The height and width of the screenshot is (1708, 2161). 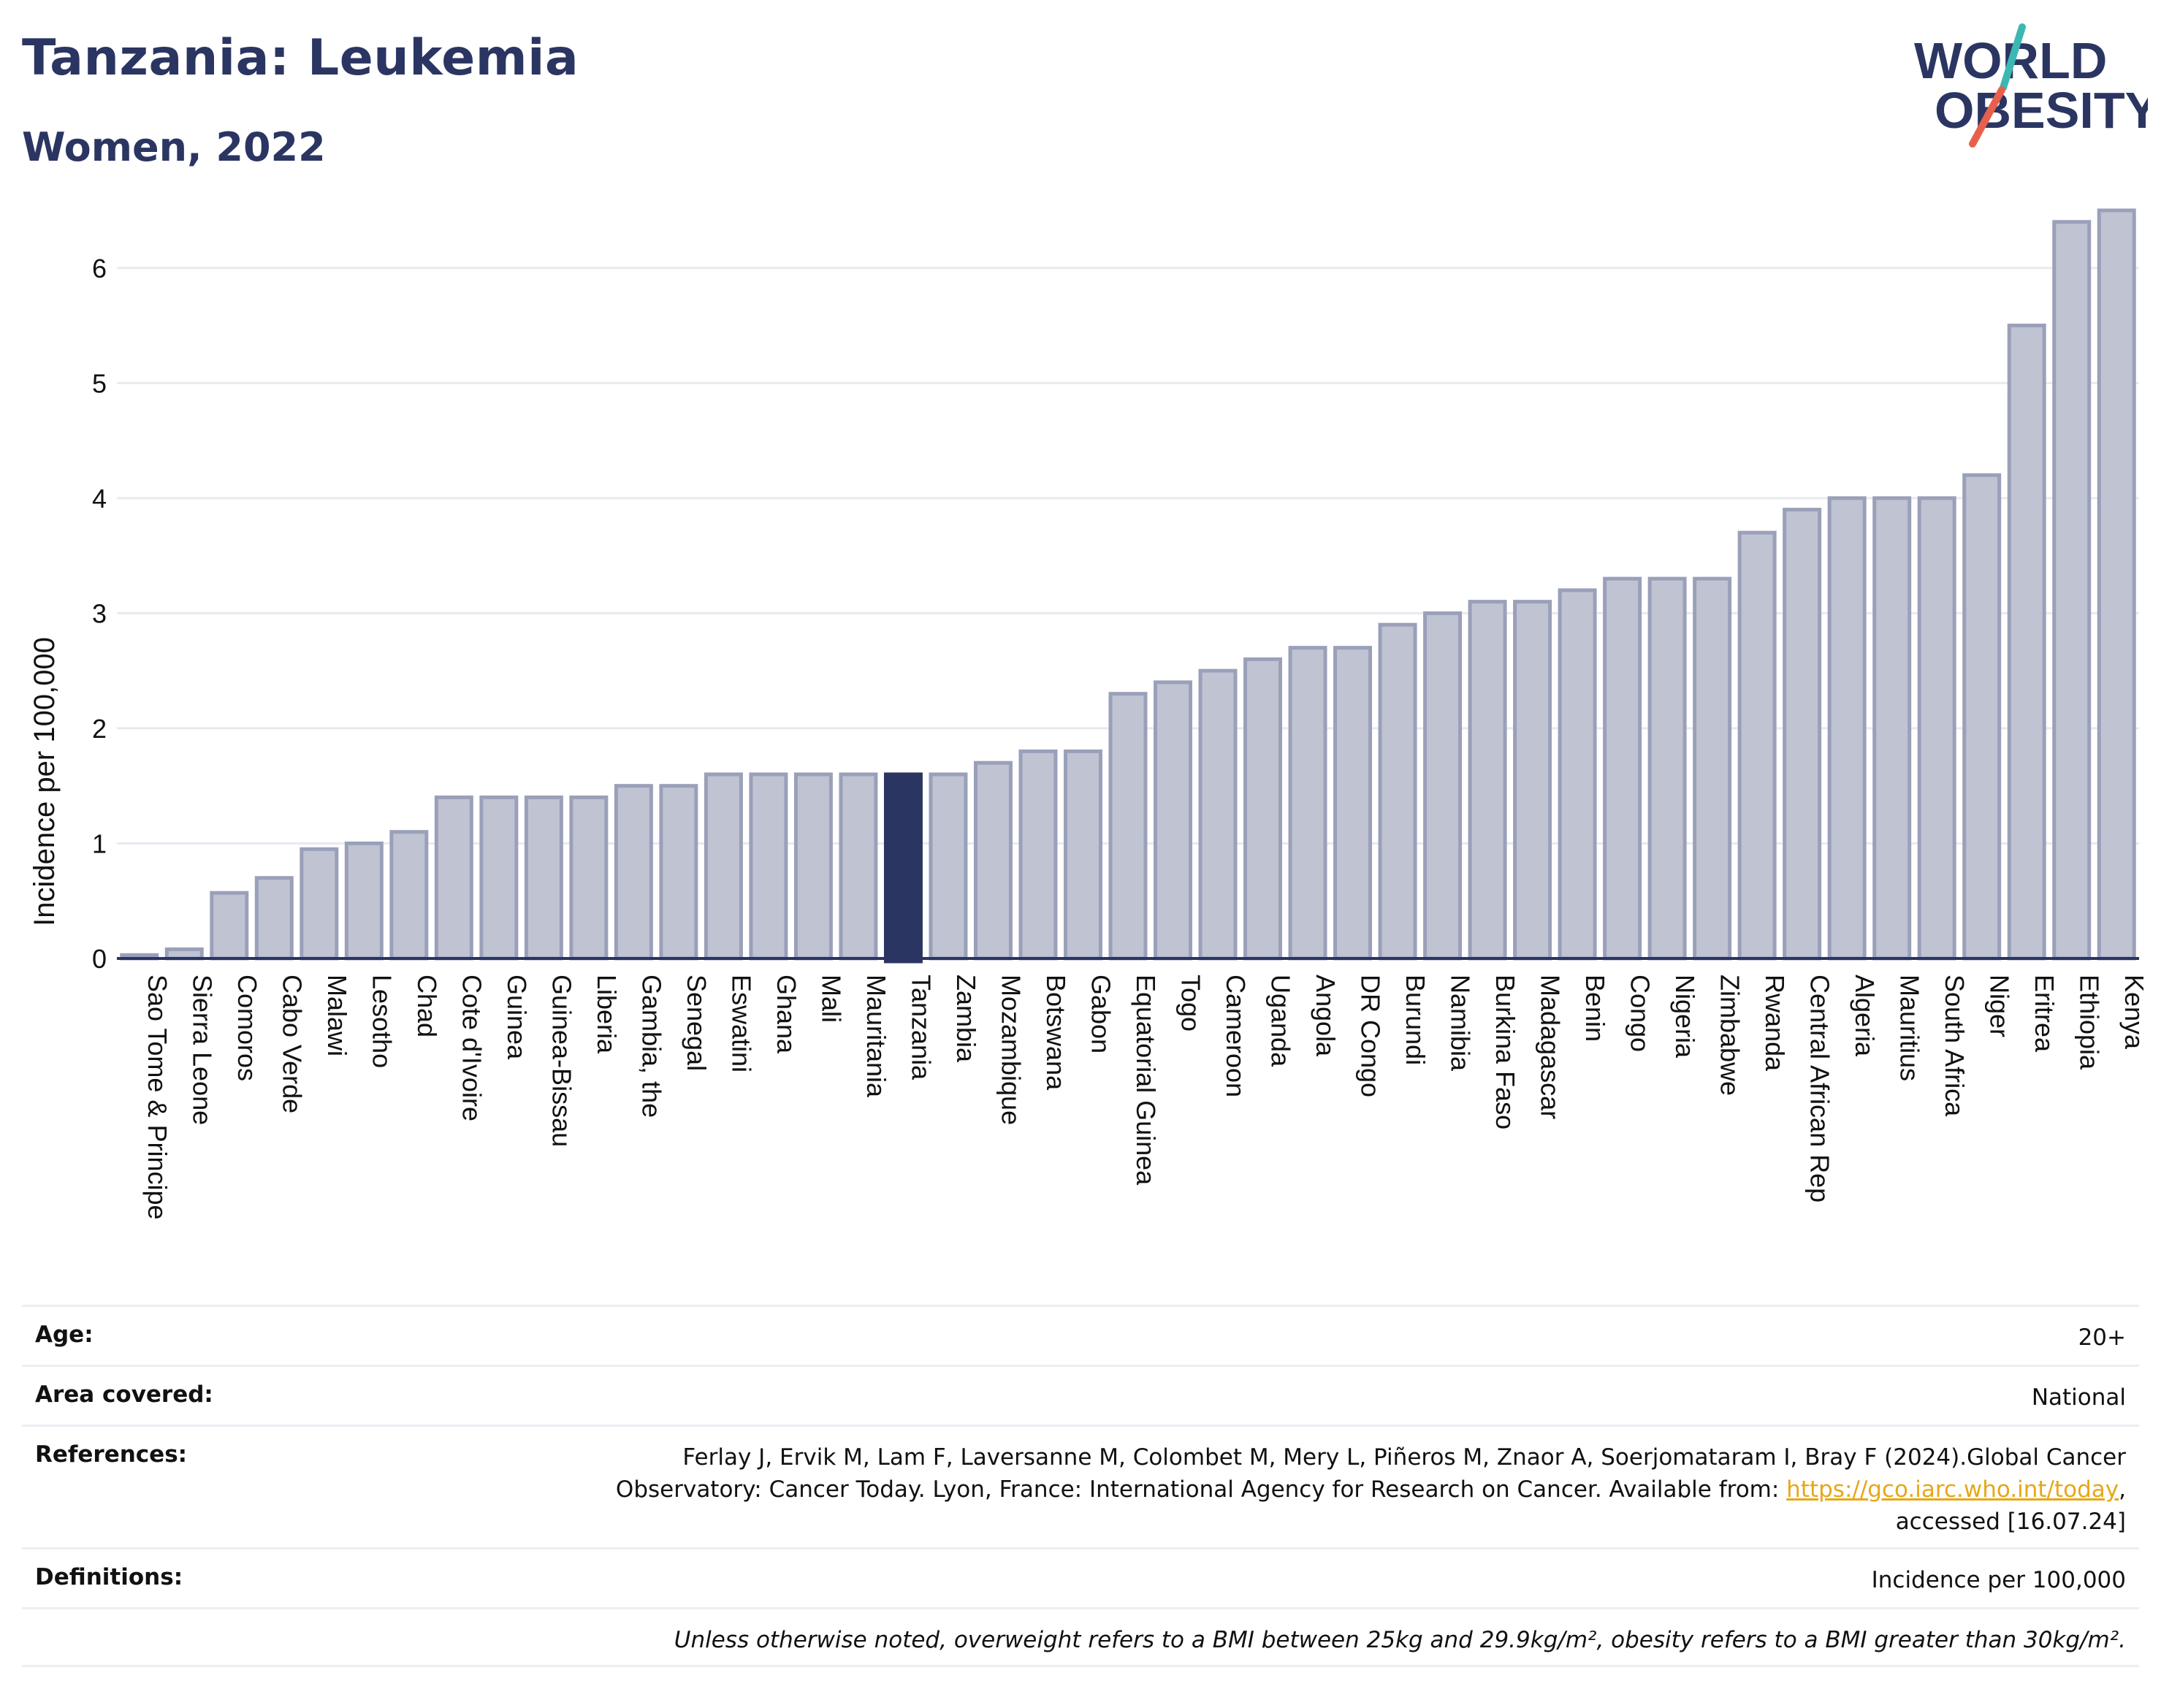 I want to click on bar-equatorial-guinea, so click(x=1128, y=827).